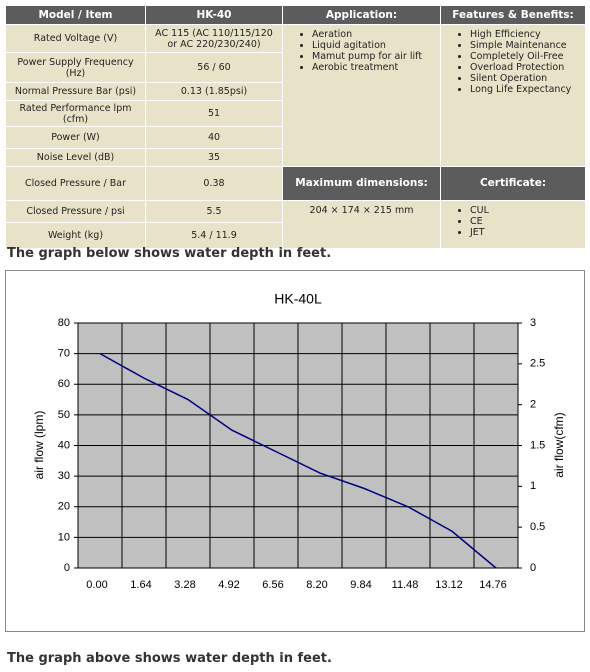 This screenshot has height=672, width=590. Describe the element at coordinates (64, 323) in the screenshot. I see `y-tick-label: 80` at that location.